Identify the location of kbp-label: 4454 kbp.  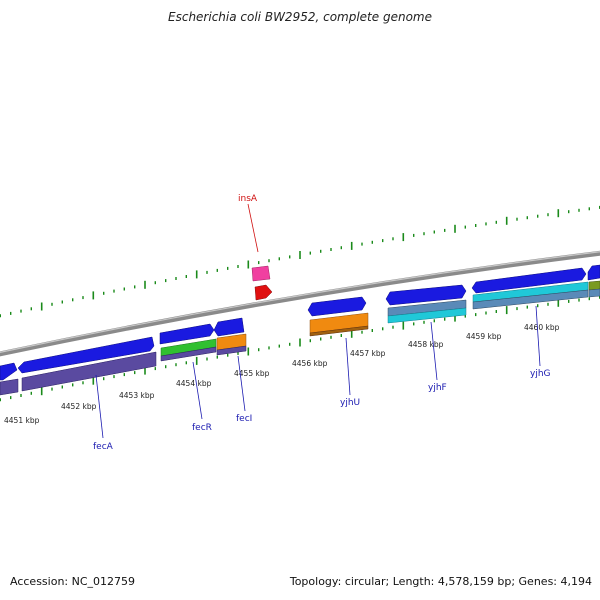
(194, 383).